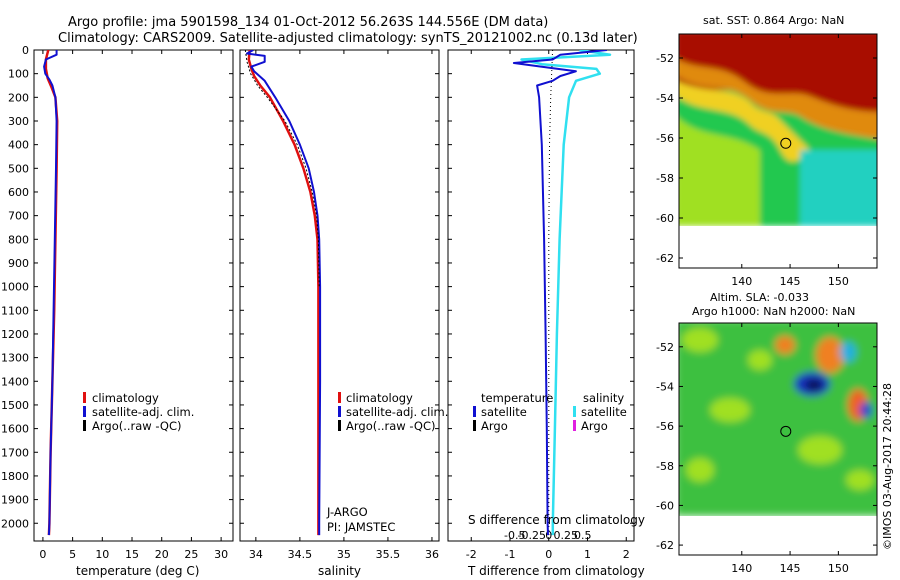  Describe the element at coordinates (504, 412) in the screenshot. I see `legend-label-temp-satellite: satellite` at that location.